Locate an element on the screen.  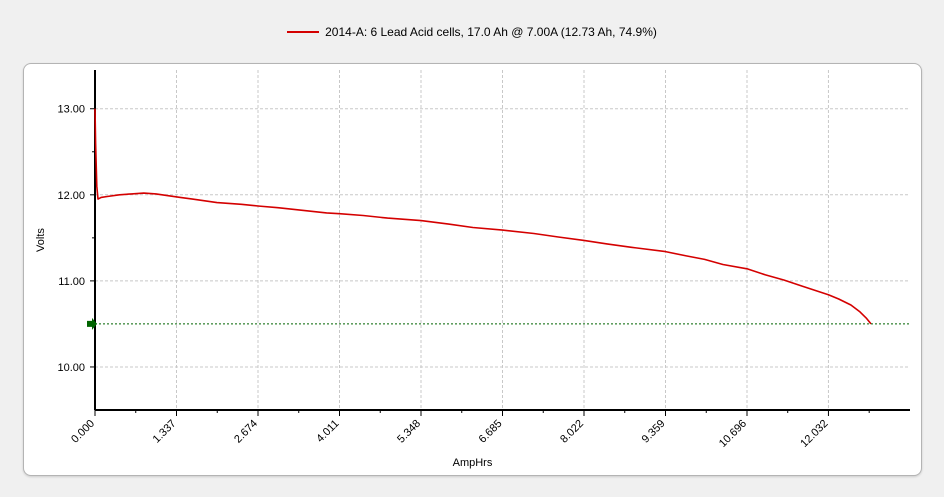
y-axis-title: Volts is located at coordinates (41, 240).